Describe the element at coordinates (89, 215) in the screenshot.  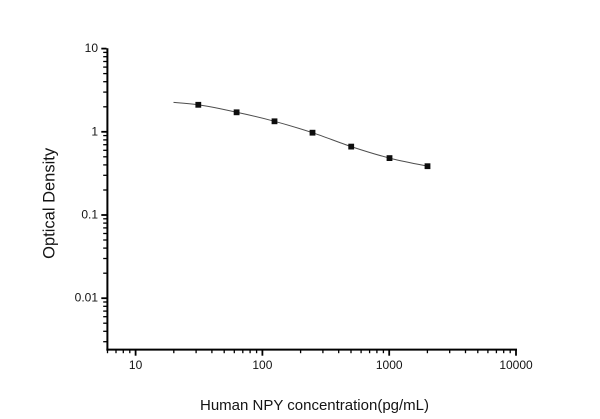
I see `svg-text: 0.1` at that location.